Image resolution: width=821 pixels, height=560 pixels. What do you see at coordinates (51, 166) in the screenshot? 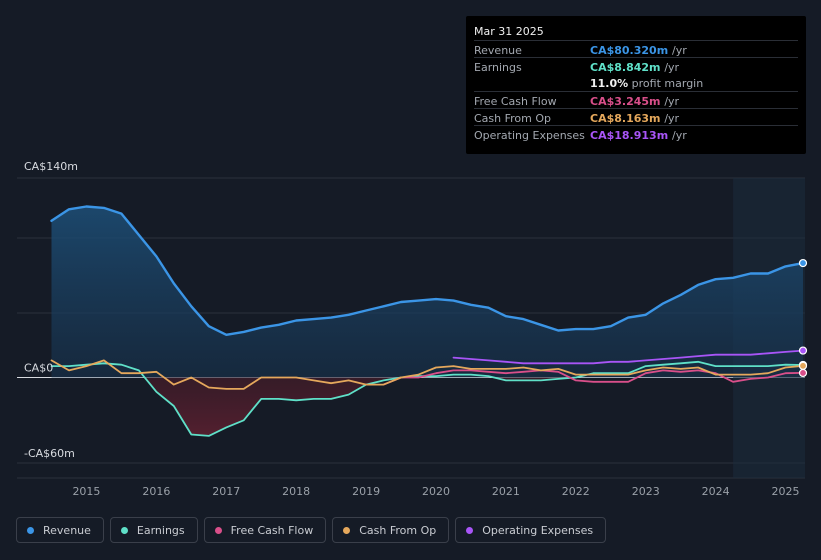
I see `y-axis-label: CA$140m` at bounding box center [51, 166].